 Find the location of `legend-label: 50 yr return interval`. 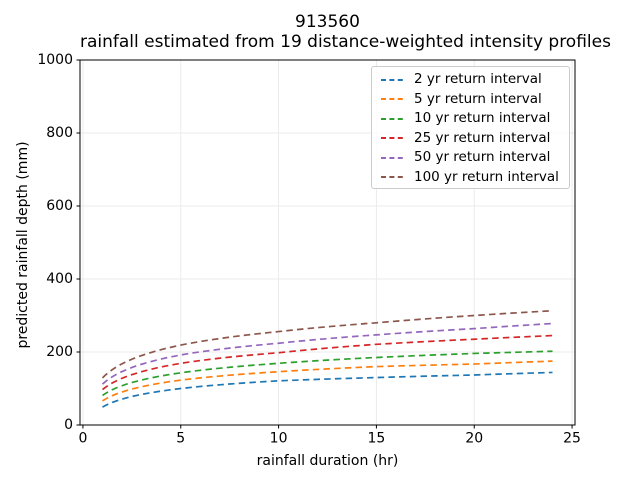

legend-label: 50 yr return interval is located at coordinates (482, 157).